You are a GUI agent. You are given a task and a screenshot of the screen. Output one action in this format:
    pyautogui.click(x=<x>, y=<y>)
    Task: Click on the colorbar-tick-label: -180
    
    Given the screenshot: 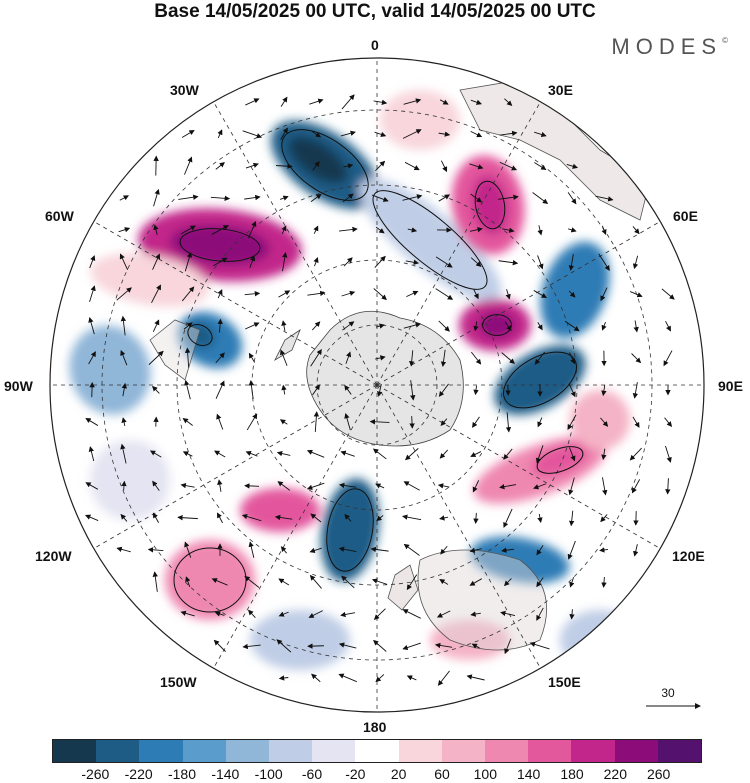 What is the action you would take?
    pyautogui.click(x=182, y=774)
    